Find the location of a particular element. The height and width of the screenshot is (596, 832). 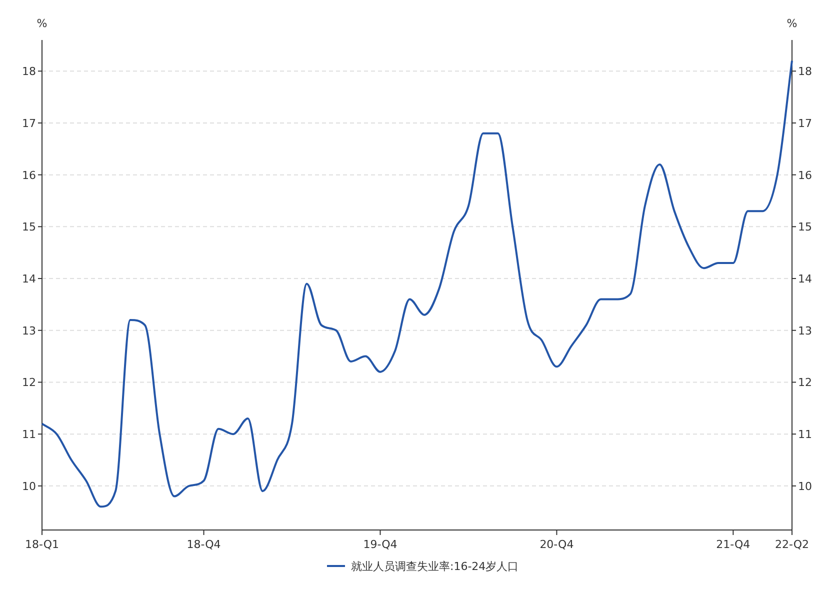

legend-label: 就业人员调查失业率:16-24岁人口 is located at coordinates (435, 566).